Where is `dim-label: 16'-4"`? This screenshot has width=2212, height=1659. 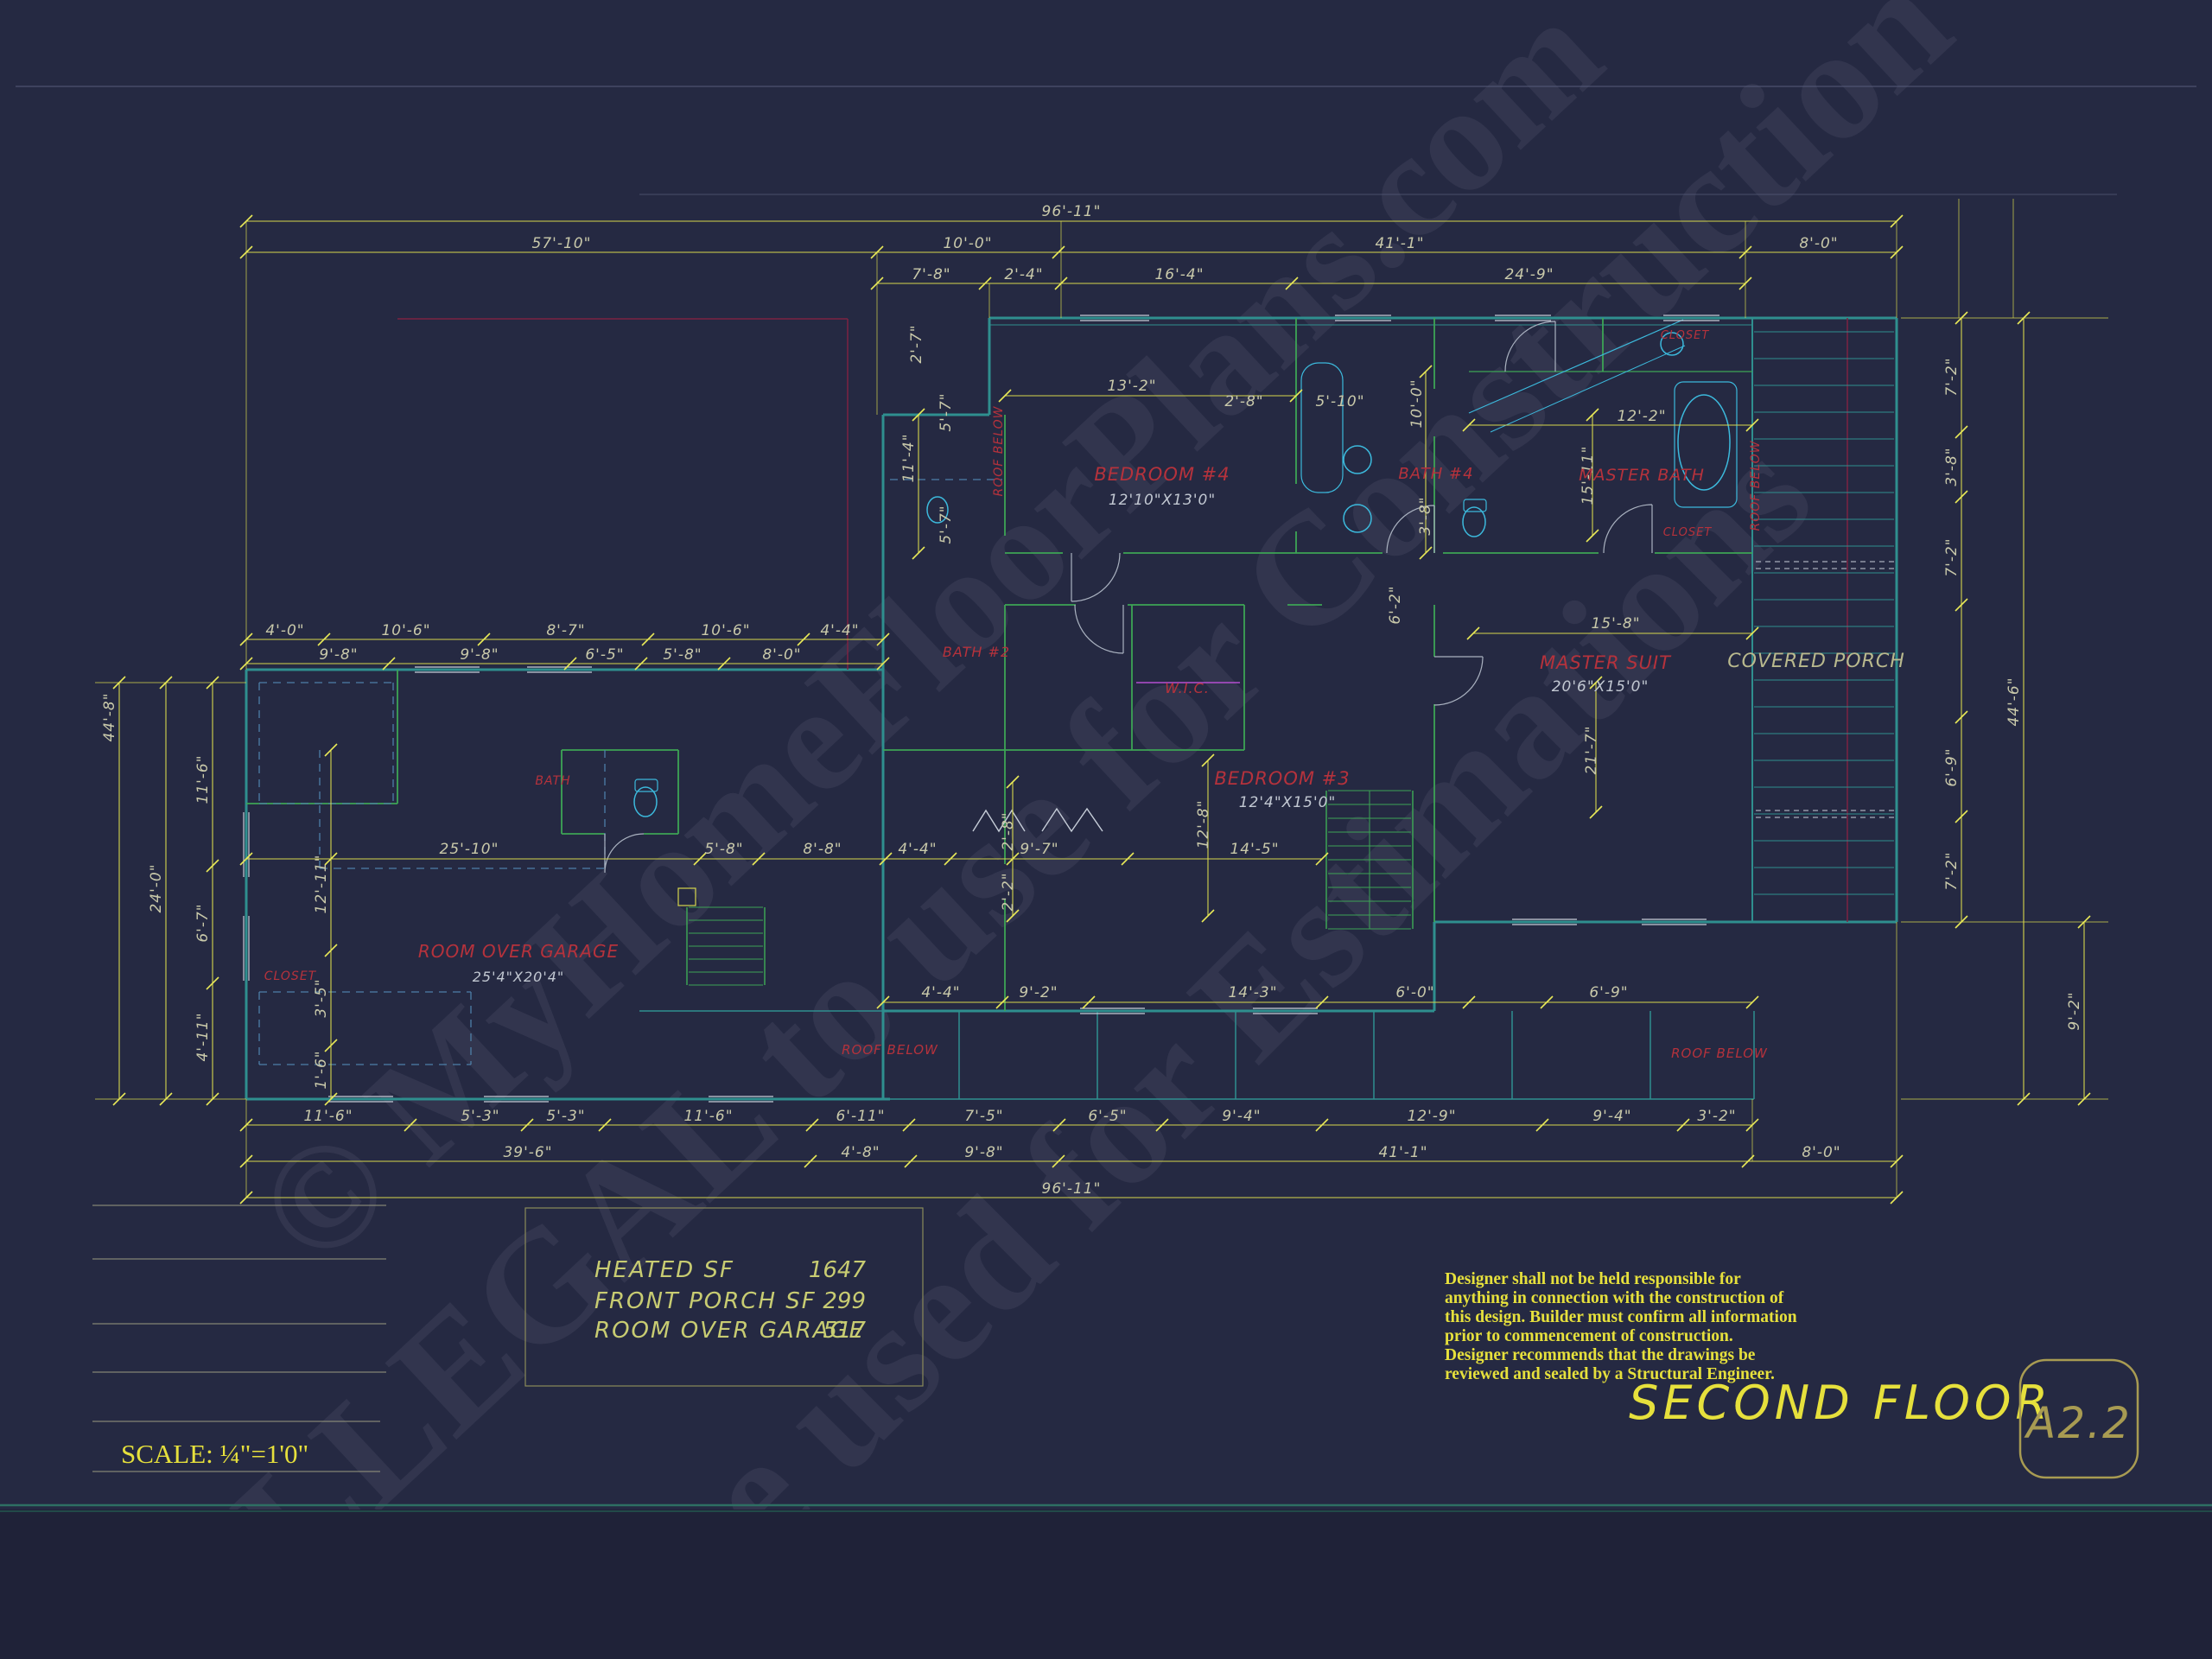 dim-label: 16'-4" is located at coordinates (1179, 274).